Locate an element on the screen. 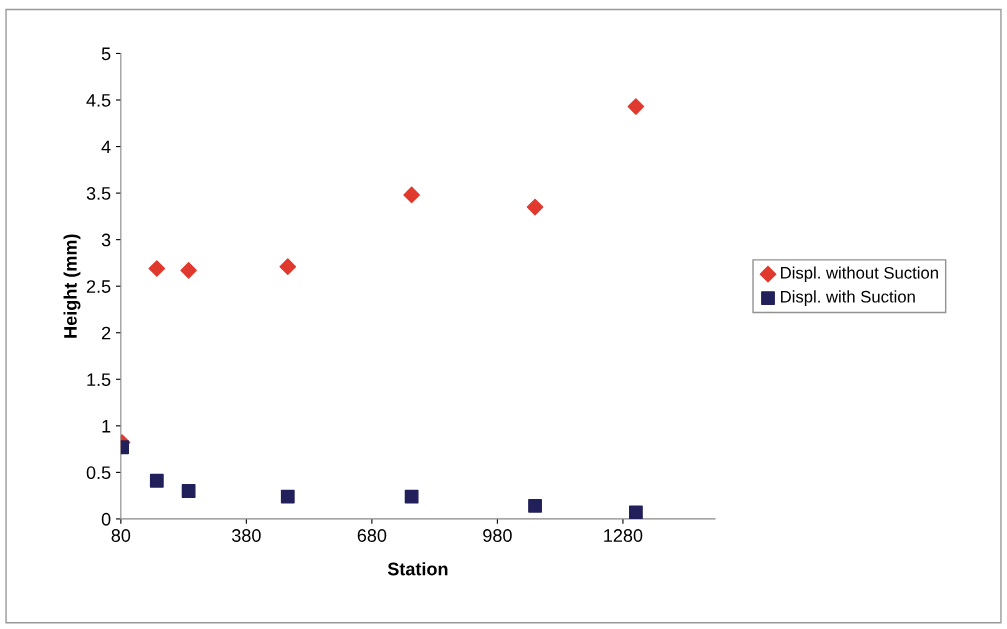 The width and height of the screenshot is (1007, 629). y-tick-label: 0.5 is located at coordinates (98, 473).